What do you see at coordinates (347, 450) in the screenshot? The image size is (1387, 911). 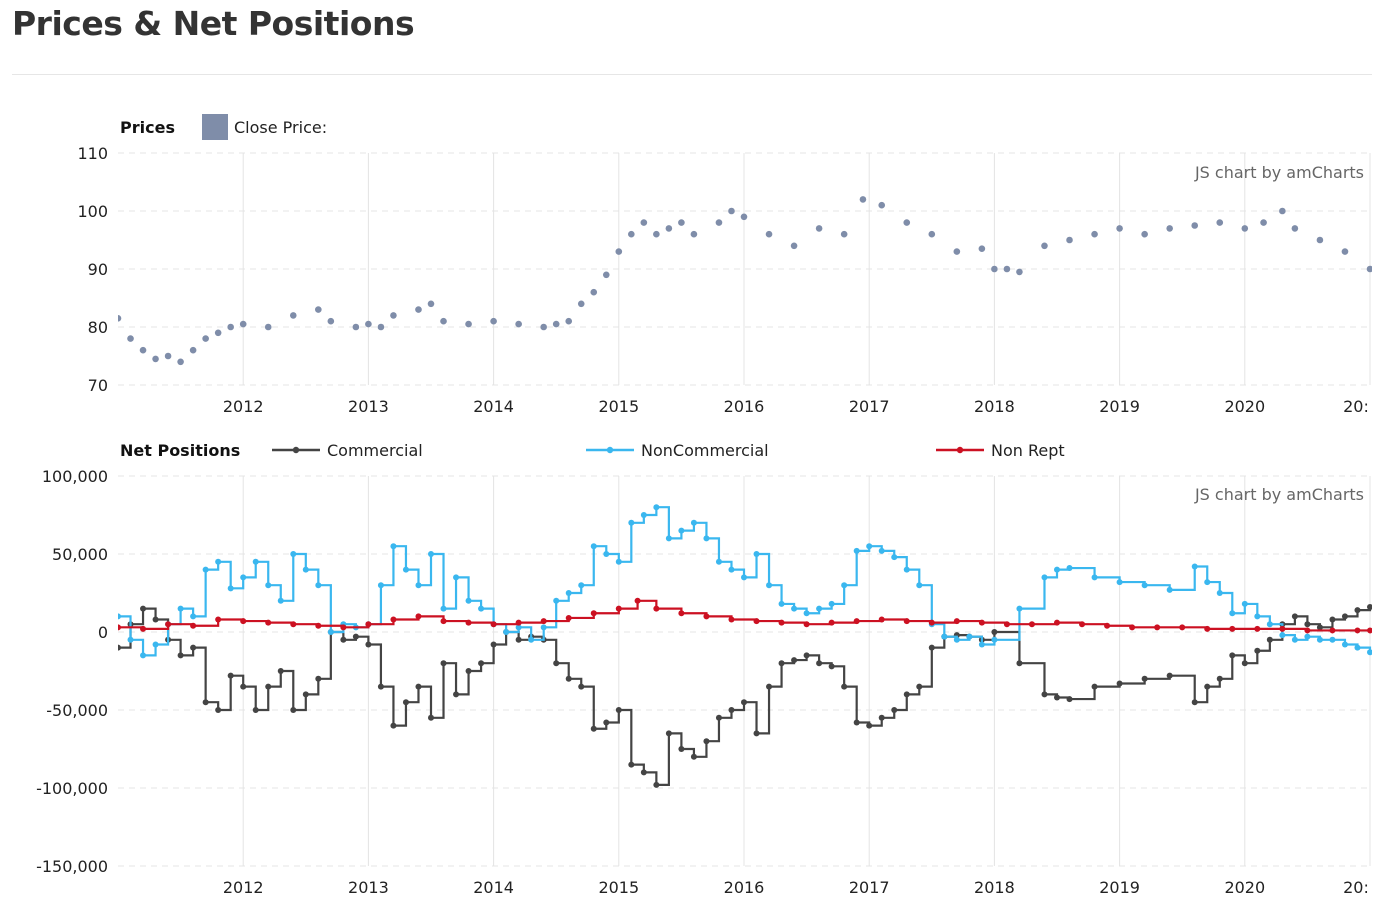 I see `legend-item-commercial: Commercial` at bounding box center [347, 450].